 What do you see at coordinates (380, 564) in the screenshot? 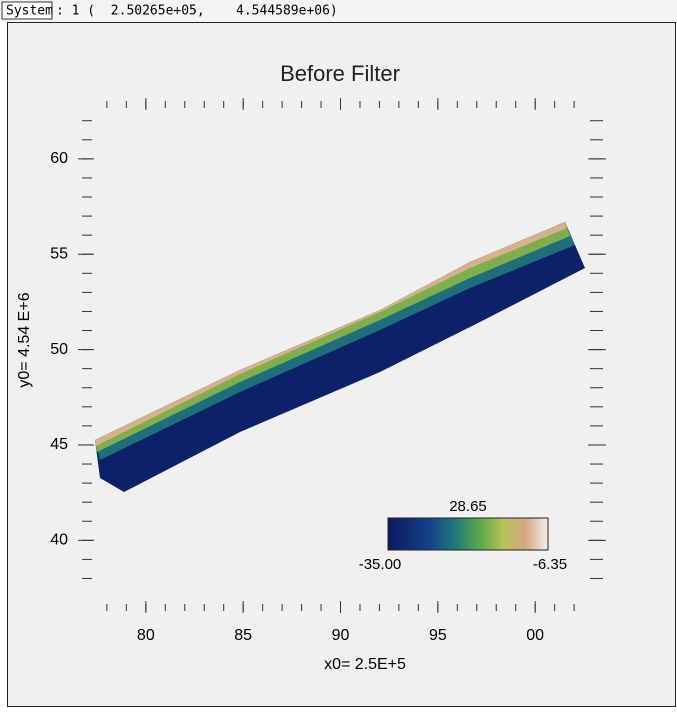
I see `colorbar-min: -35.00` at bounding box center [380, 564].